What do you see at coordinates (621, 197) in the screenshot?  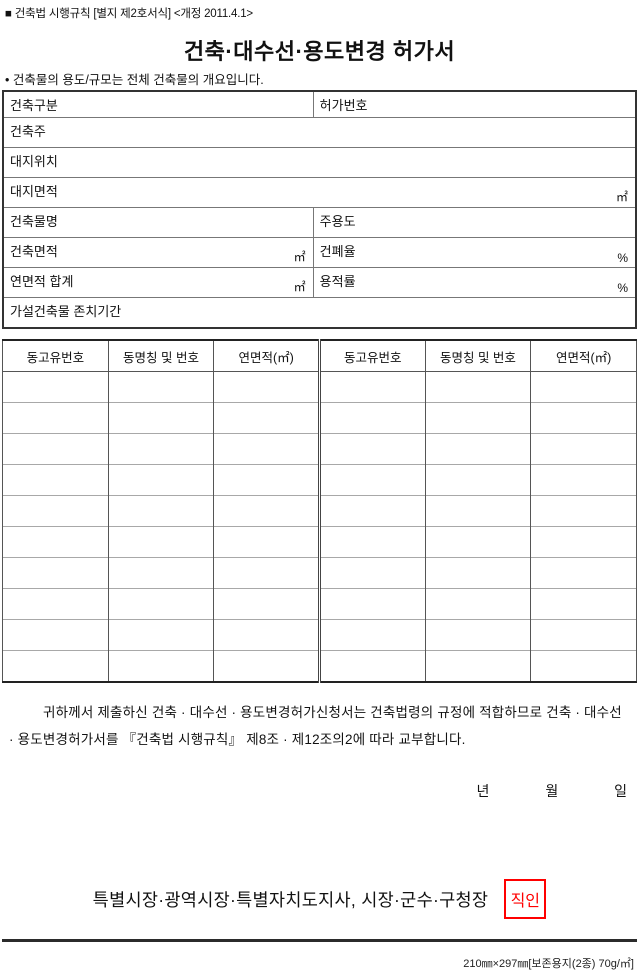 I see `site-area-unit: ㎡` at bounding box center [621, 197].